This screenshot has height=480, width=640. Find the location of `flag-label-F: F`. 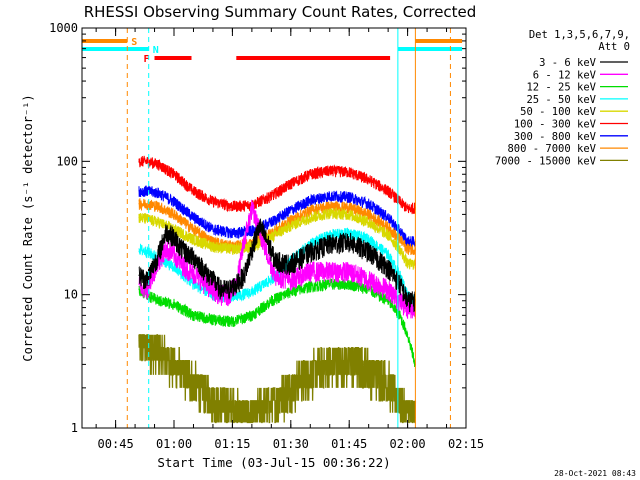

flag-label-F: F is located at coordinates (147, 59).